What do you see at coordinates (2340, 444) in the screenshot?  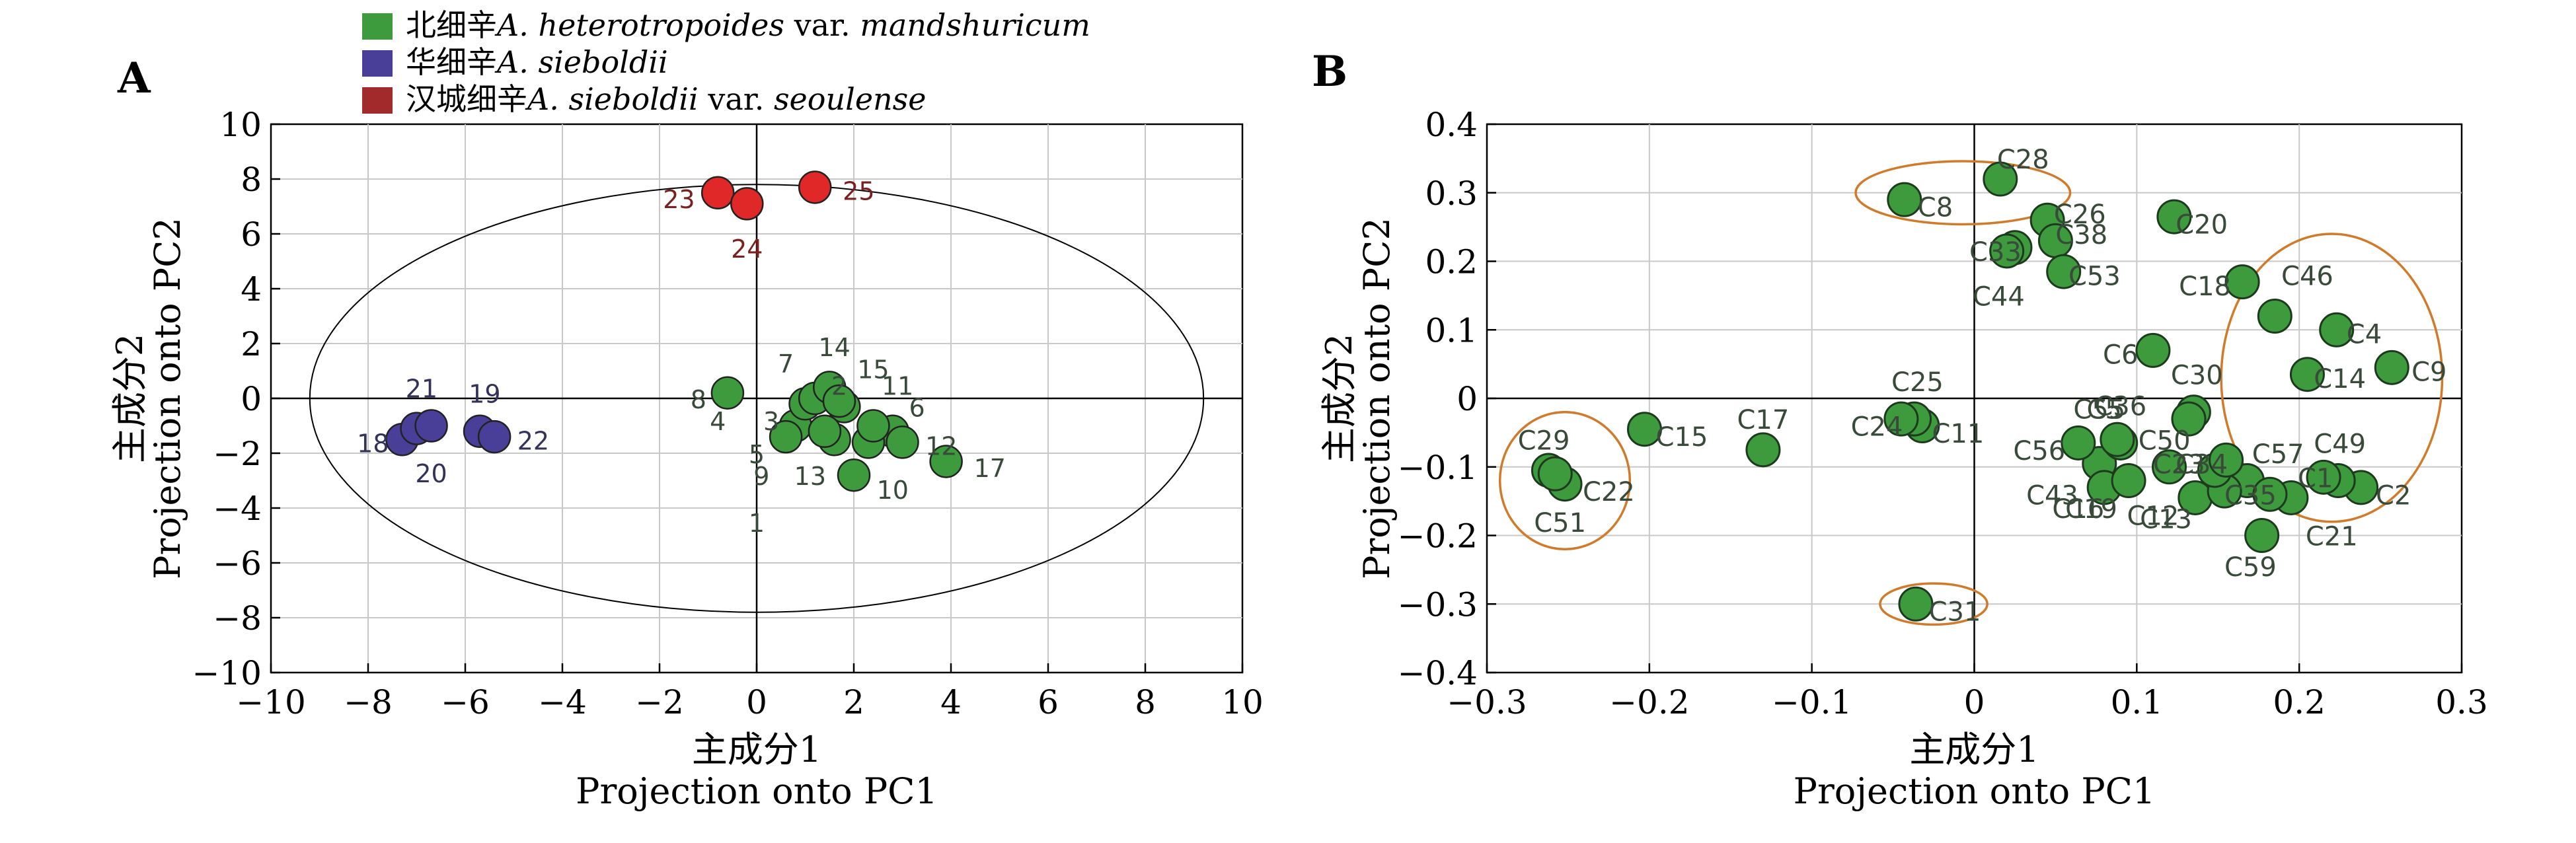 I see `point-label: C49` at bounding box center [2340, 444].